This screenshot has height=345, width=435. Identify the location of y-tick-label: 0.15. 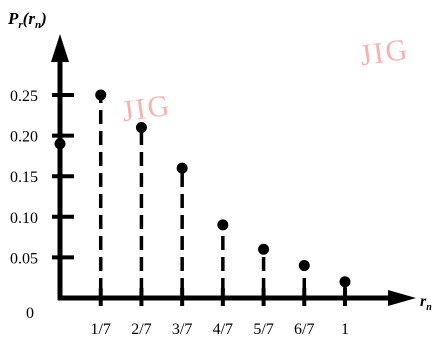
(24, 177).